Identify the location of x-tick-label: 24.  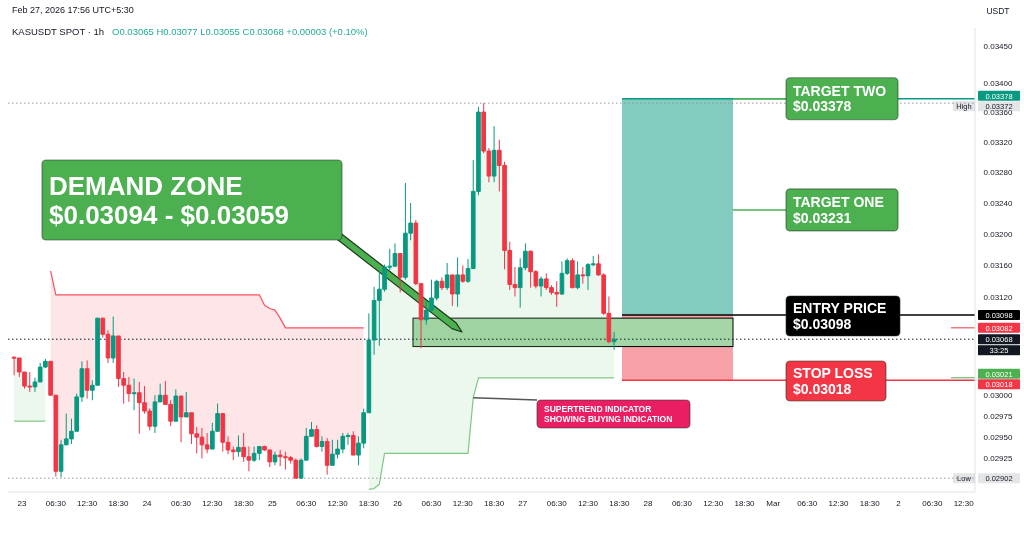
(147, 503).